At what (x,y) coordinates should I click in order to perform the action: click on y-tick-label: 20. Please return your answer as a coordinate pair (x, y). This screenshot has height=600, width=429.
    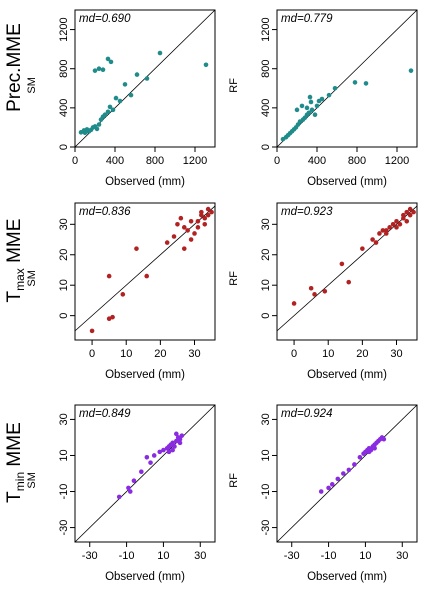
    Looking at the image, I should click on (64, 255).